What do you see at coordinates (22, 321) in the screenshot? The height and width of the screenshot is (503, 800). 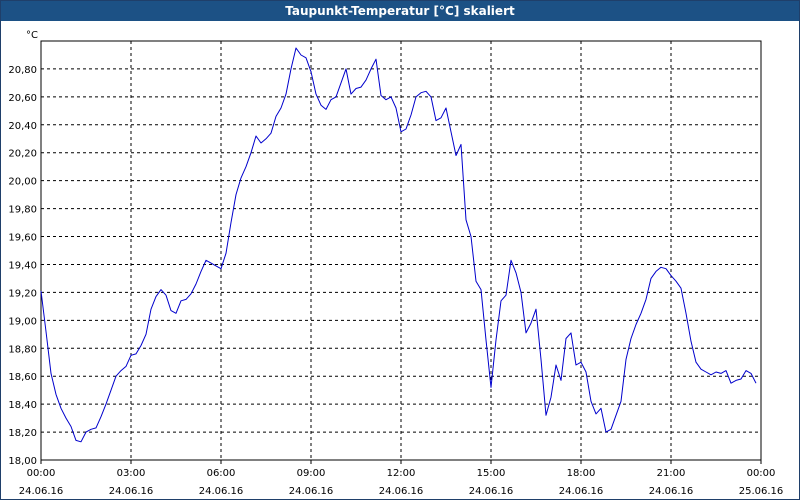 I see `y-tick-label: 19,00` at bounding box center [22, 321].